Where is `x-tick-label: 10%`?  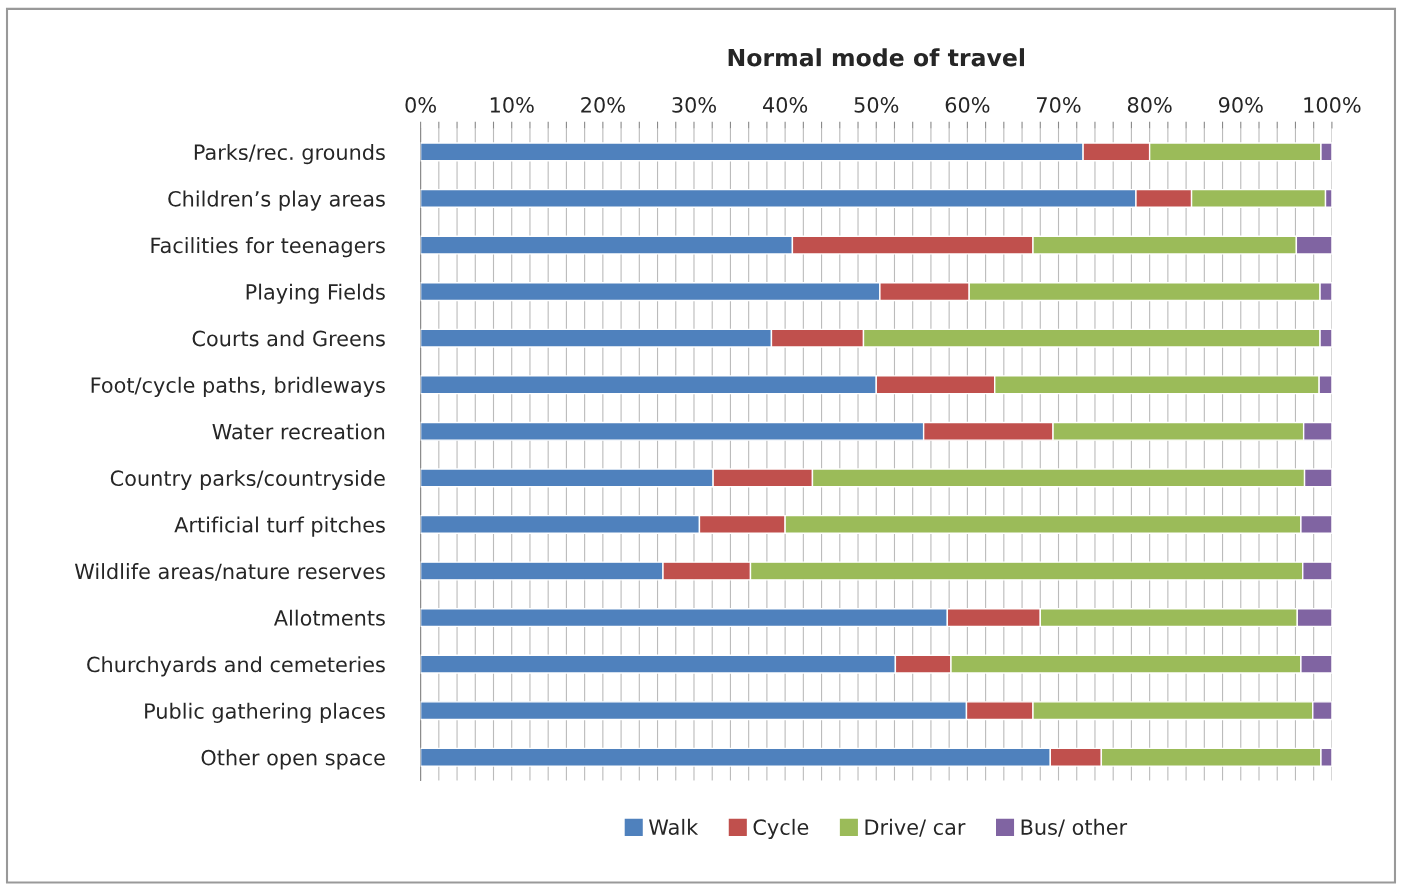 x-tick-label: 10% is located at coordinates (512, 105).